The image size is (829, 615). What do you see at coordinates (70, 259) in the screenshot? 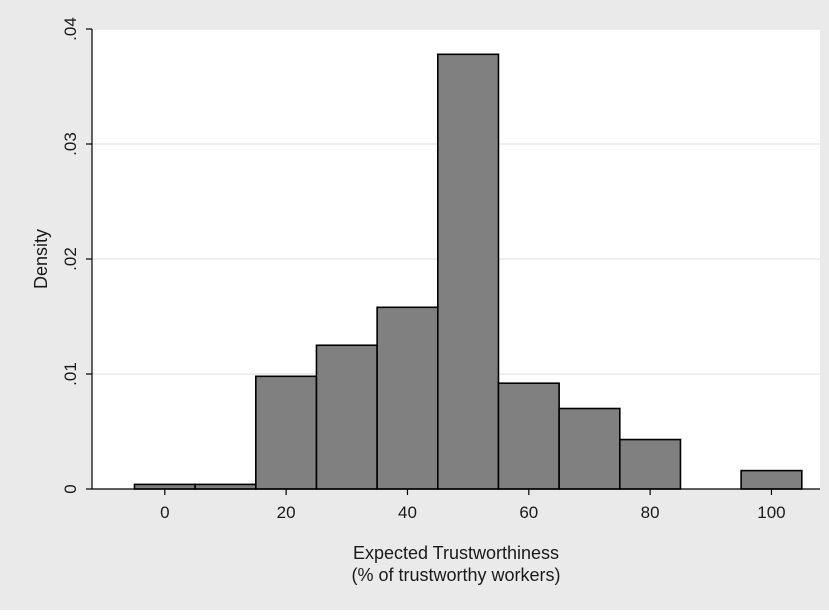
I see `y-tick-label: .02` at bounding box center [70, 259].